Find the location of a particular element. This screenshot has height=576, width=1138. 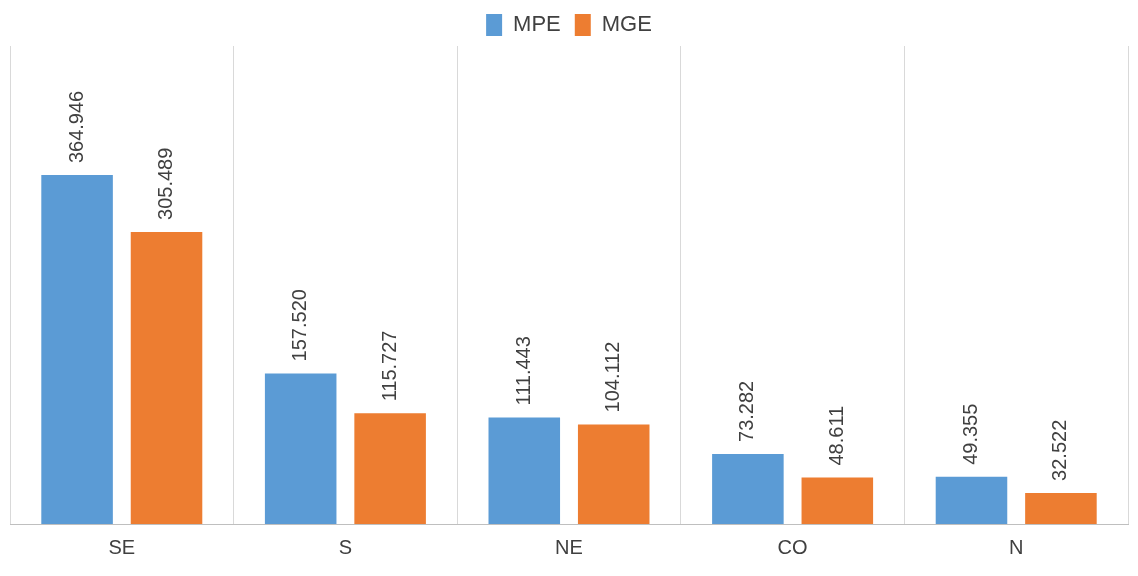

x-tick-label: S is located at coordinates (345, 546).